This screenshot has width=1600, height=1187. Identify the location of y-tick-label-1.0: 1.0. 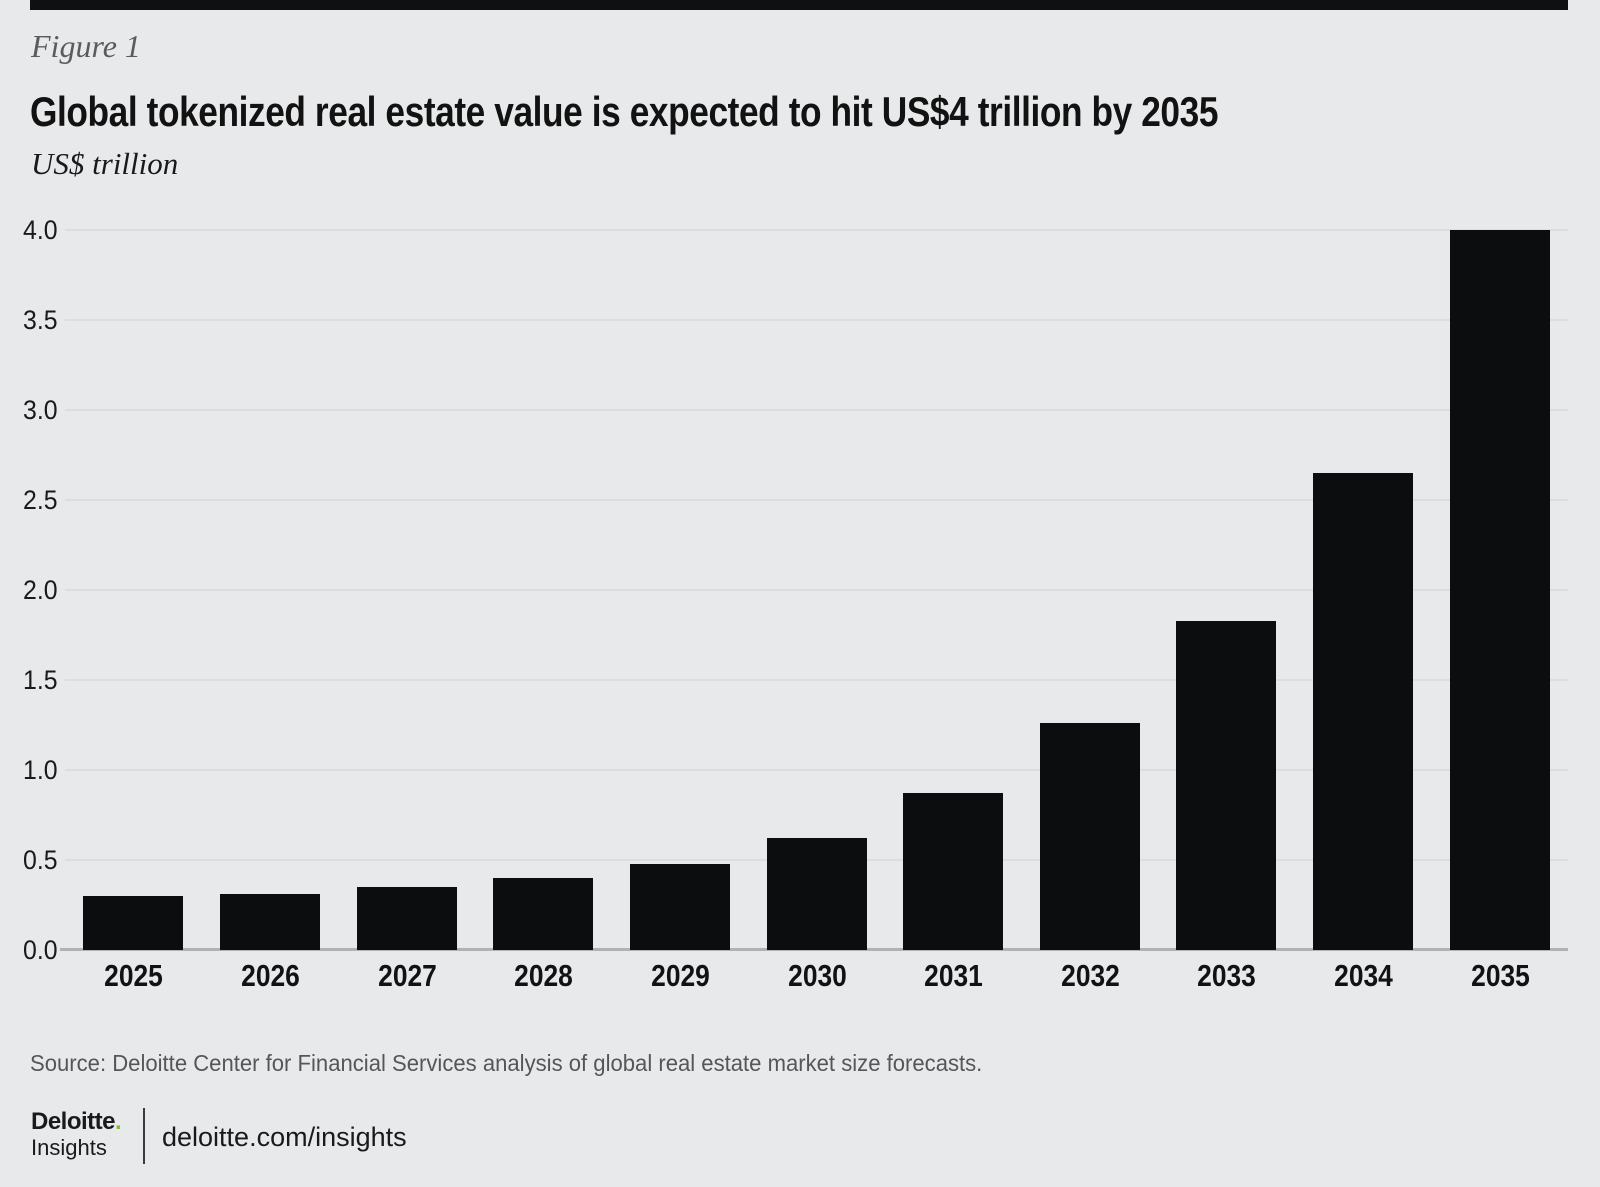
(29, 770).